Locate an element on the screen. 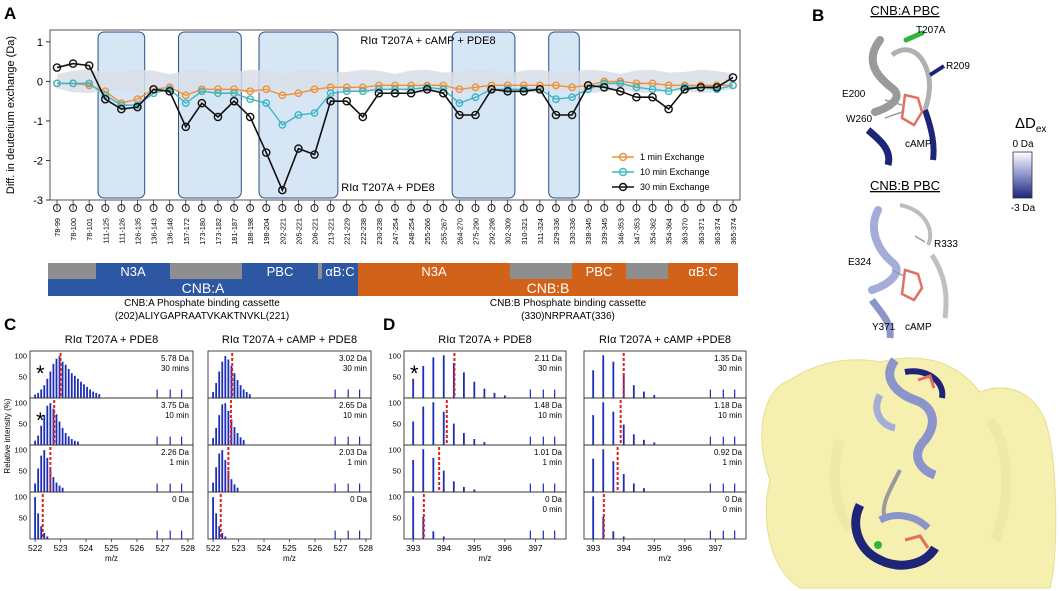 The width and height of the screenshot is (1059, 591). x-tick-label: 247-254 is located at coordinates (395, 231).